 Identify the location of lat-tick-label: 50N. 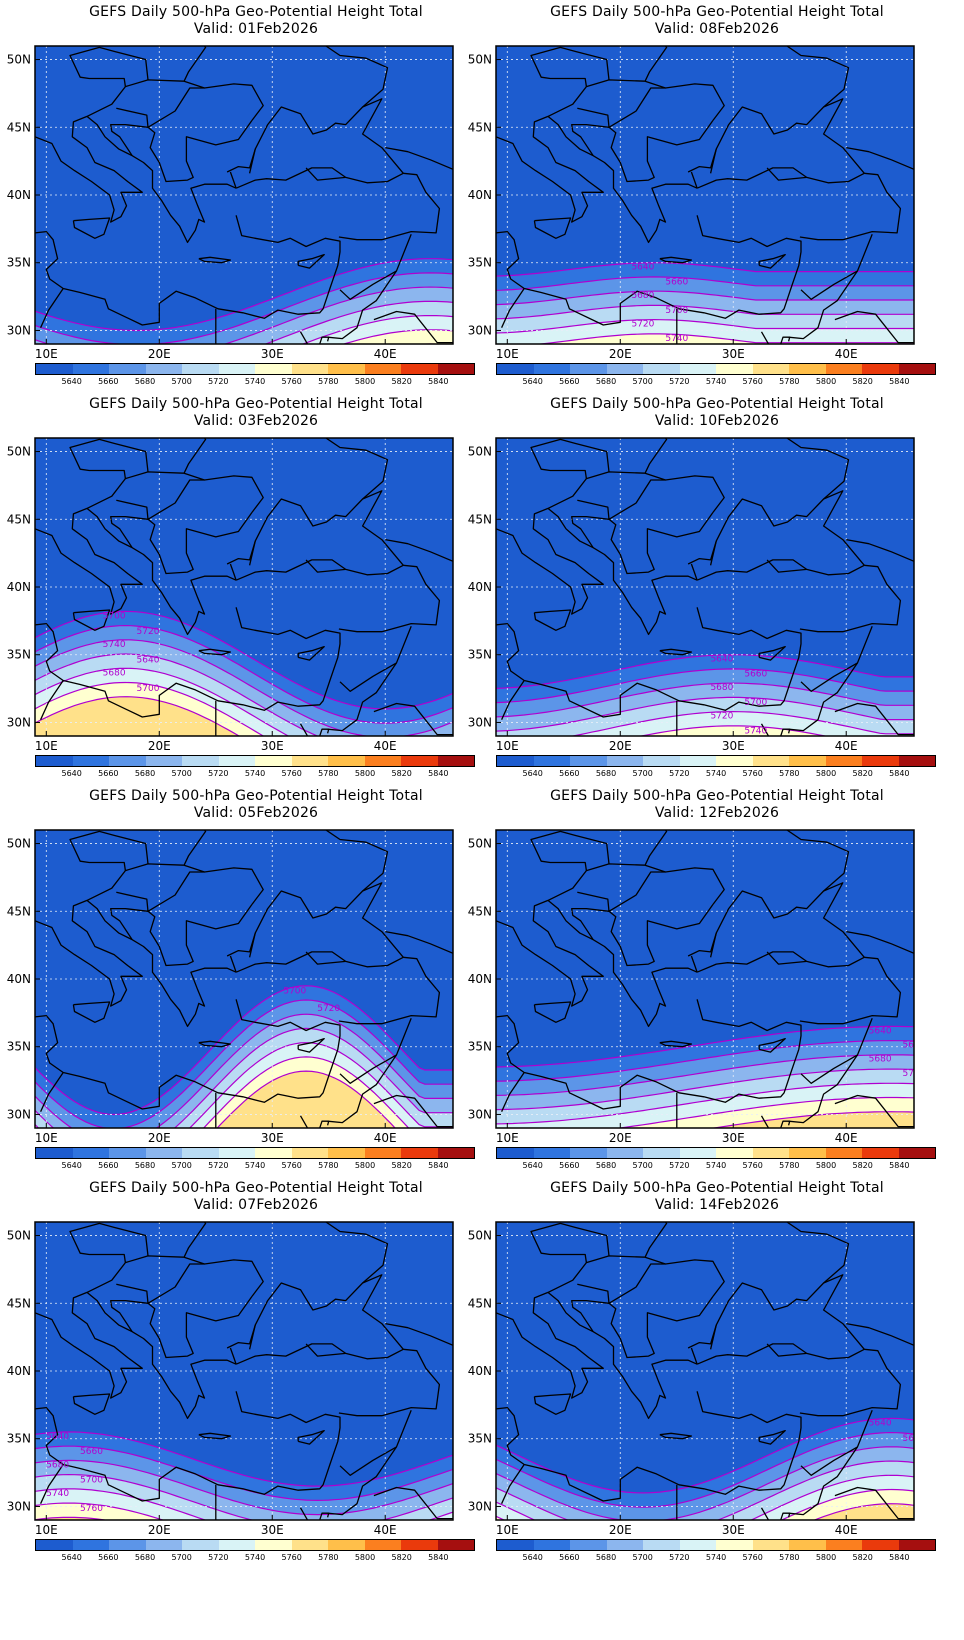
(480, 452).